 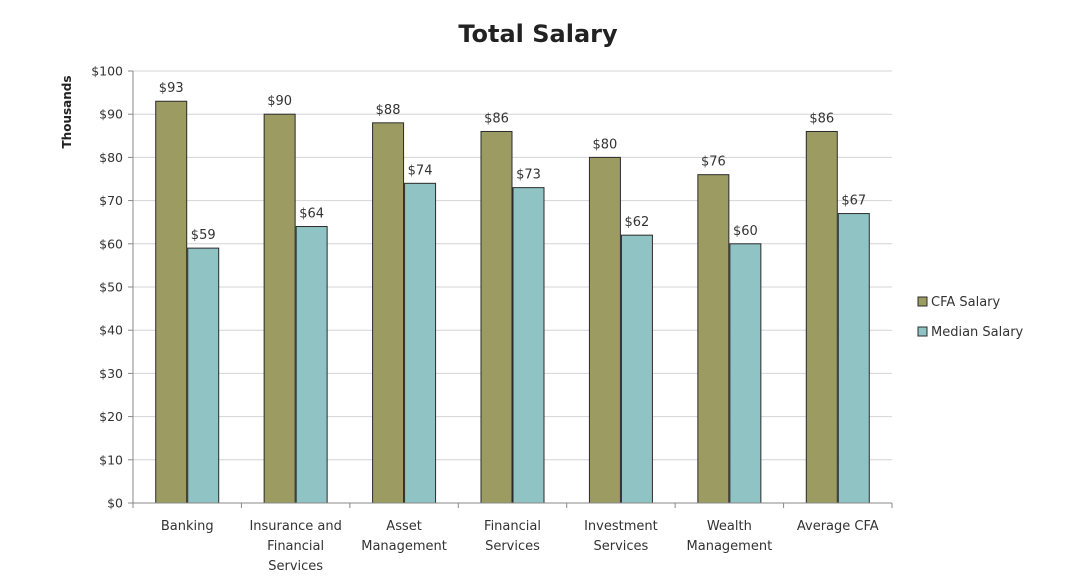 I want to click on y-tick-label: $10, so click(x=111, y=459).